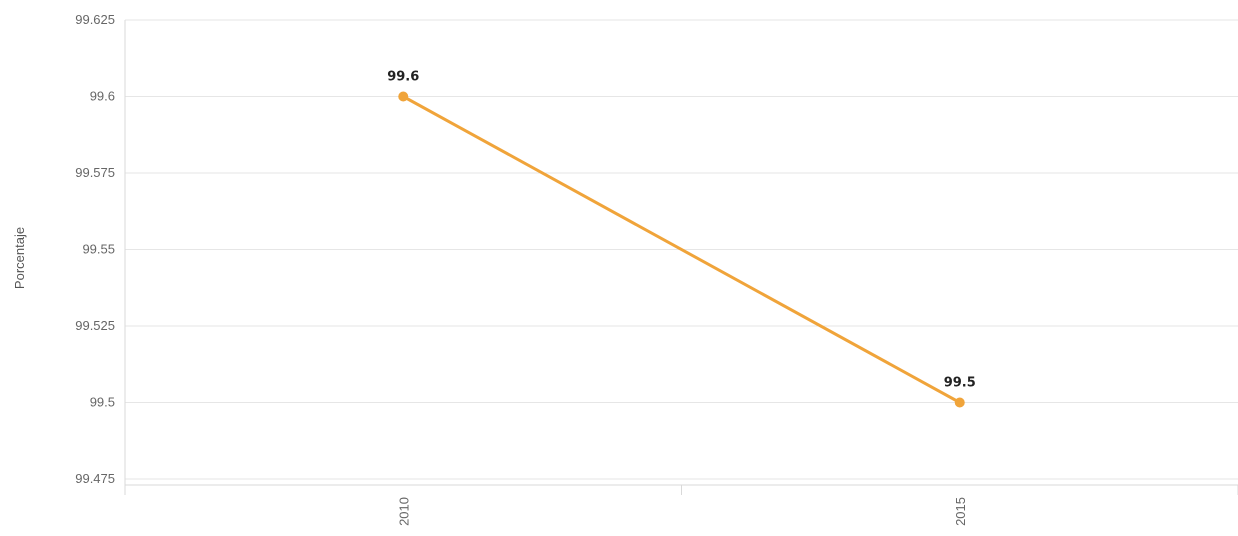  I want to click on y-axis-ticks: 99.475 99.5 99.525 99.55 99.575 99.6 99.625, so click(95, 249).